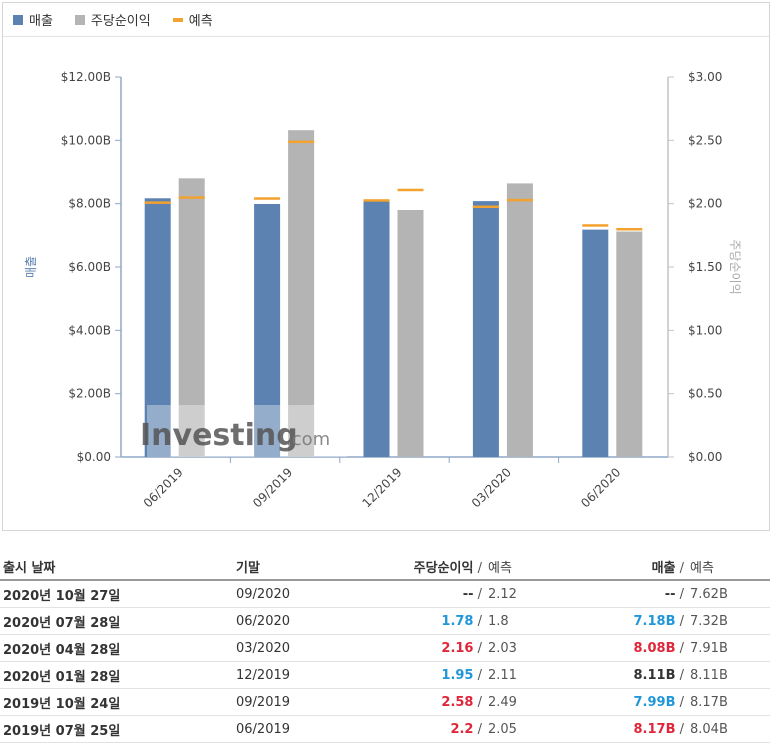 The image size is (773, 746). I want to click on left-tick-label: $10.00B, so click(86, 140).